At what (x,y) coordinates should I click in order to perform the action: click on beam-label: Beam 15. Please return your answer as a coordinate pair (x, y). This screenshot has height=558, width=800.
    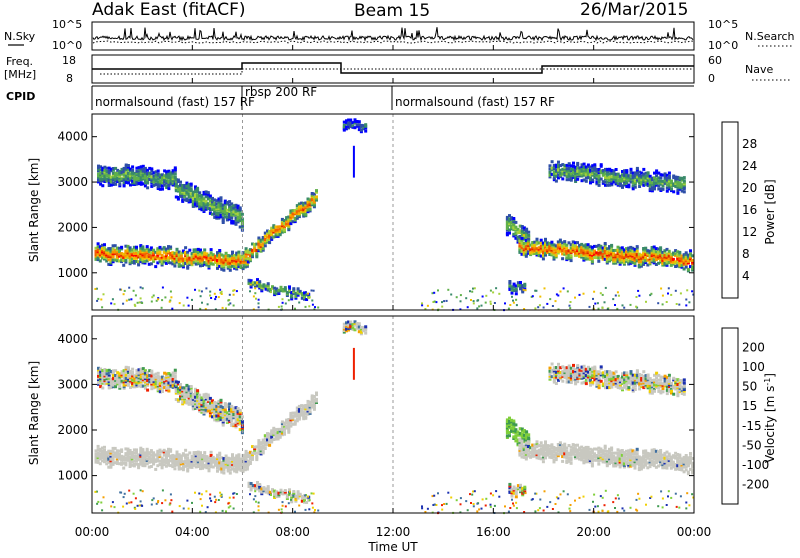
    Looking at the image, I should click on (392, 11).